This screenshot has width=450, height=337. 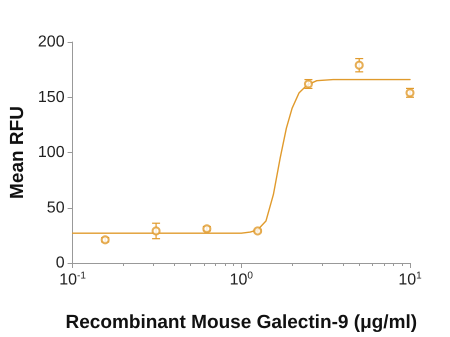 I want to click on x-axis-title: Recombinant Mouse Galectin-9 (μg/ml), so click(x=242, y=322).